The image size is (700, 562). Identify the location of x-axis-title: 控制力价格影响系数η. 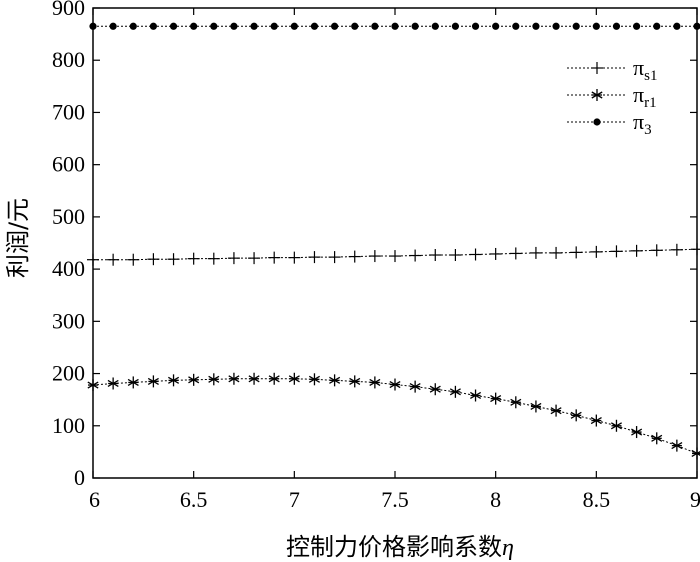
(400, 547).